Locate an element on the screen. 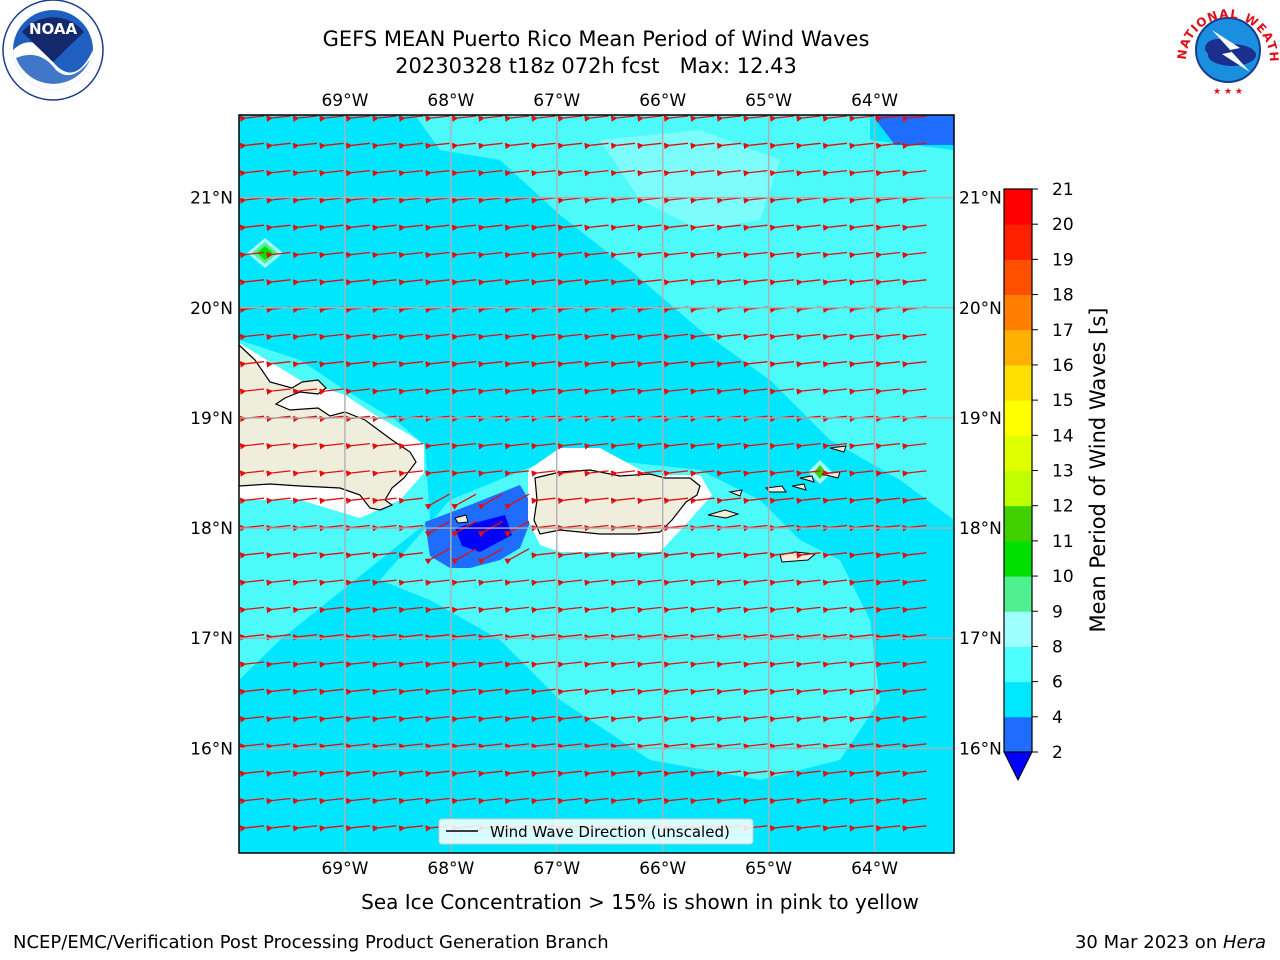 The width and height of the screenshot is (1280, 960). lon-label-top: 65°W is located at coordinates (768, 101).